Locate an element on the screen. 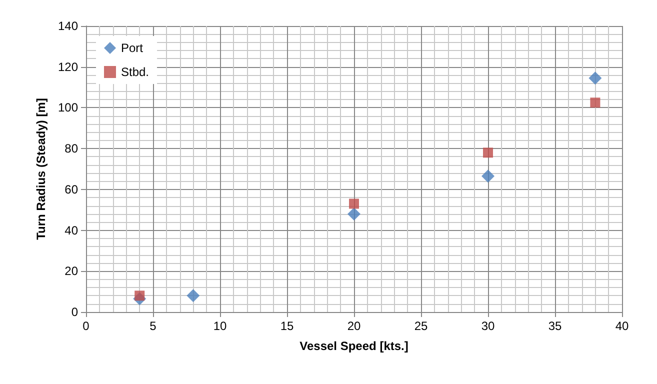  y-tick-label: 140 is located at coordinates (68, 26).